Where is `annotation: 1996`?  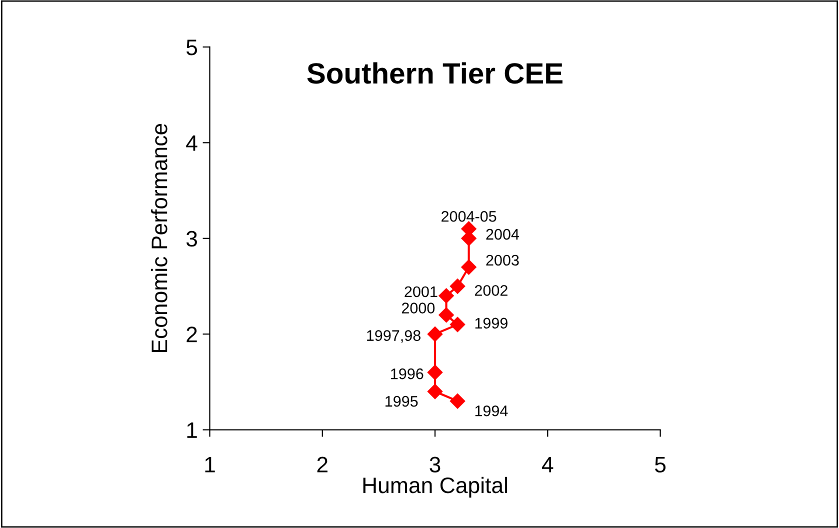 annotation: 1996 is located at coordinates (407, 374).